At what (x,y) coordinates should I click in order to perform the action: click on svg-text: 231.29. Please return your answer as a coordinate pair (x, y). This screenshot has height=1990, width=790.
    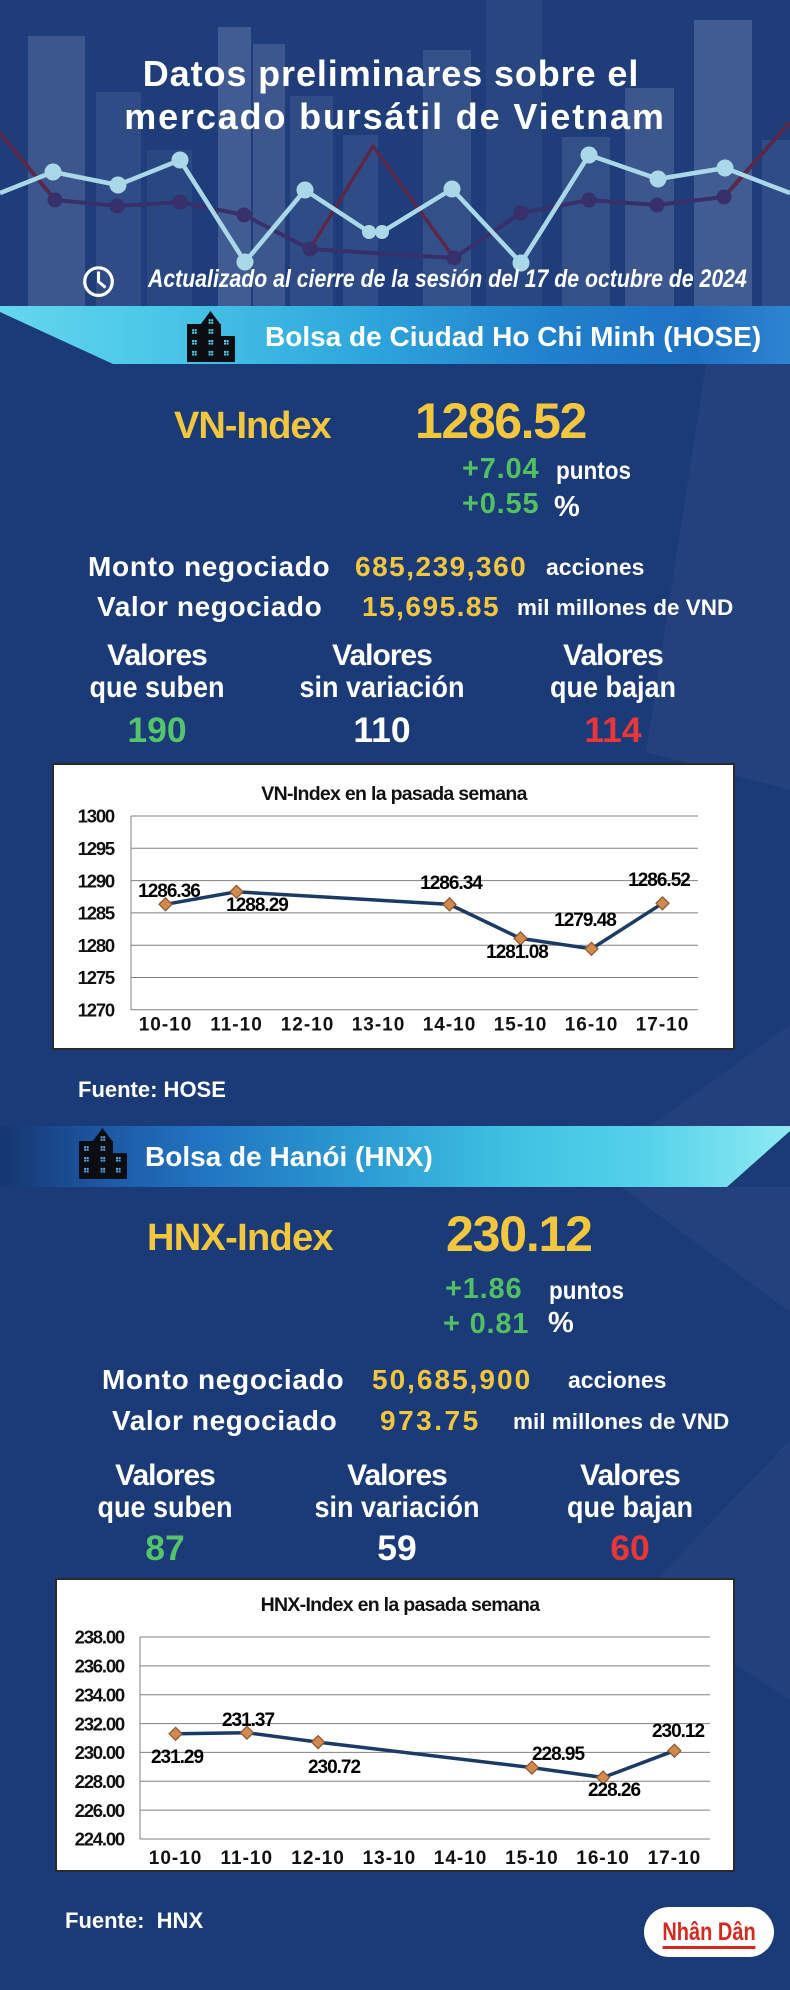
    Looking at the image, I should click on (177, 1757).